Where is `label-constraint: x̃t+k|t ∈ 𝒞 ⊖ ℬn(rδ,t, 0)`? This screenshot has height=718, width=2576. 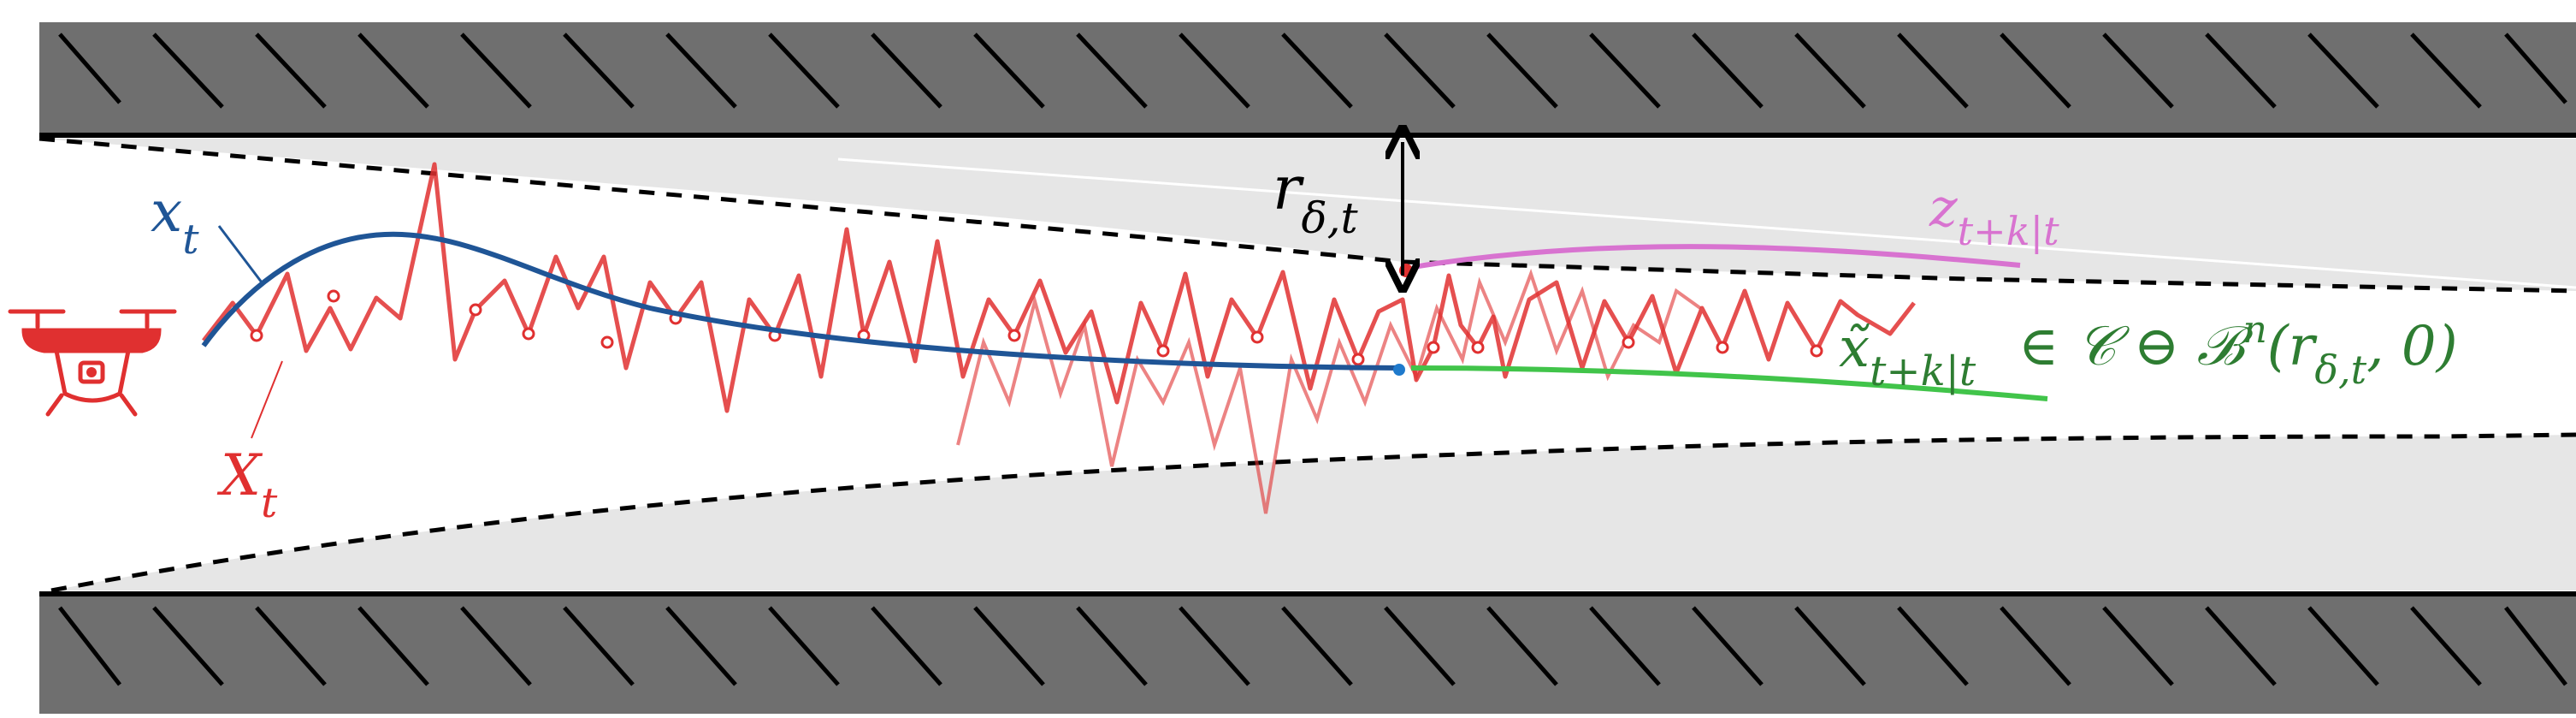 label-constraint: x̃t+k|t ∈ 𝒞 ⊖ ℬn(rδ,t, 0) is located at coordinates (2148, 351).